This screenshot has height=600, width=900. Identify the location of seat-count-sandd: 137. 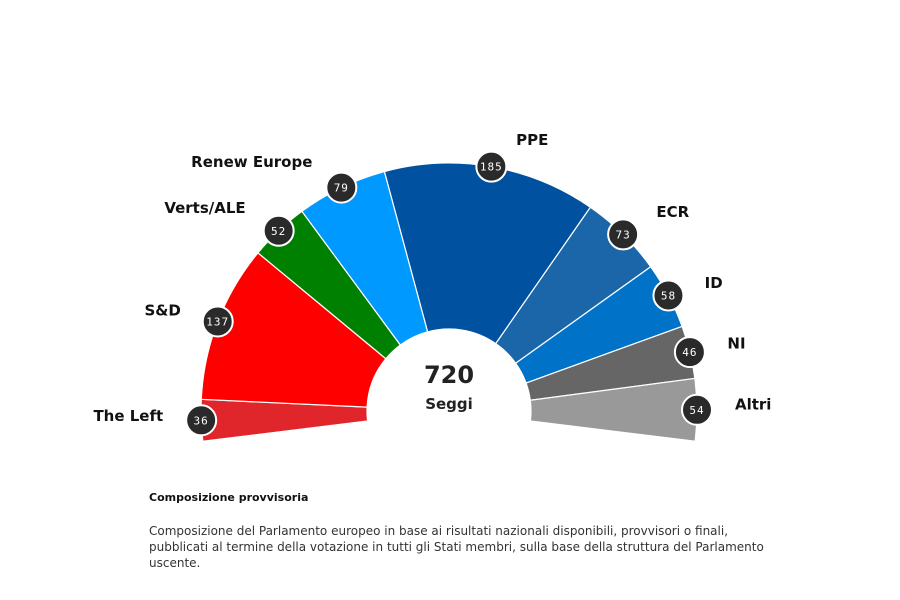
(217, 321).